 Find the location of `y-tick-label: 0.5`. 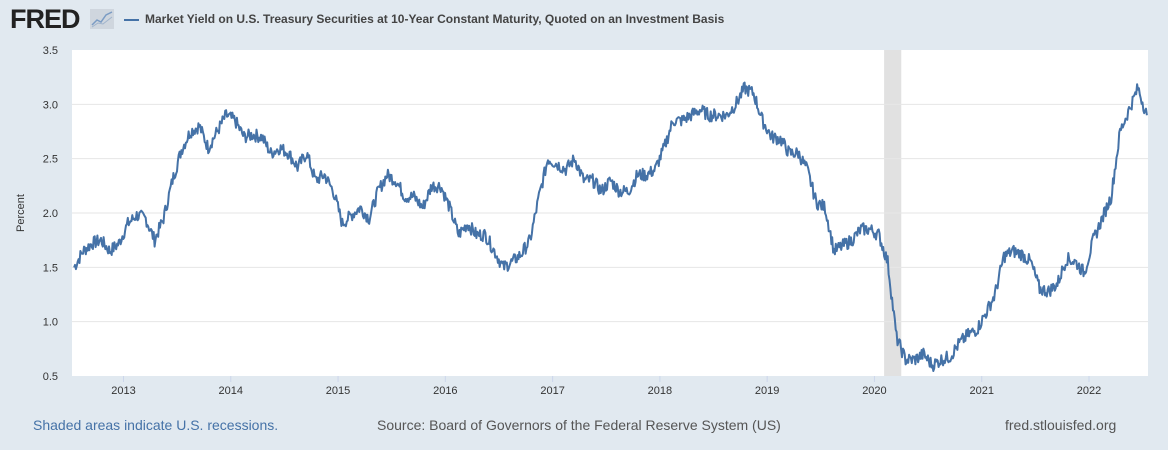

y-tick-label: 0.5 is located at coordinates (50, 377).